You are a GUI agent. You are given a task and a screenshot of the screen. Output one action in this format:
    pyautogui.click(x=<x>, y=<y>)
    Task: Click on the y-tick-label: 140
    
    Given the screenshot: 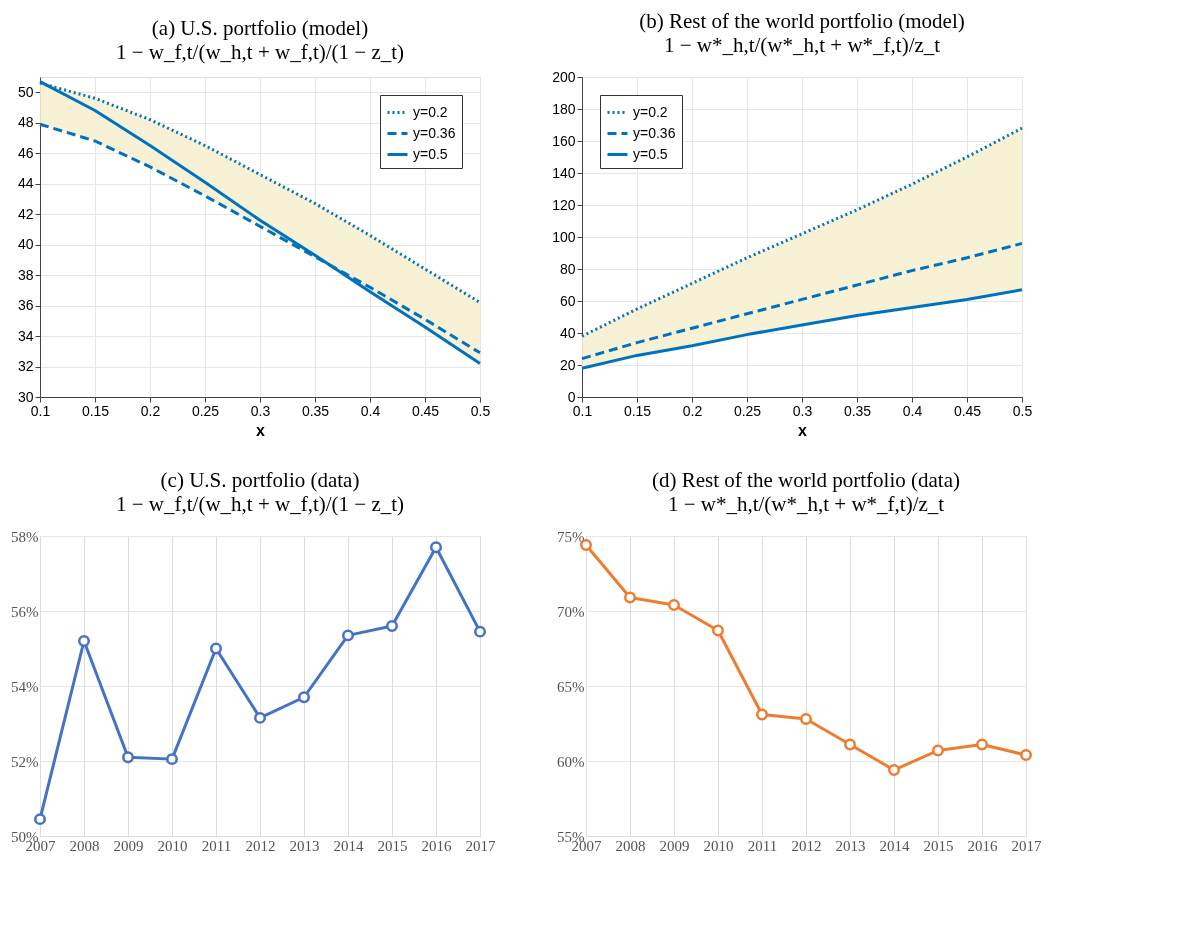 What is the action you would take?
    pyautogui.click(x=564, y=172)
    